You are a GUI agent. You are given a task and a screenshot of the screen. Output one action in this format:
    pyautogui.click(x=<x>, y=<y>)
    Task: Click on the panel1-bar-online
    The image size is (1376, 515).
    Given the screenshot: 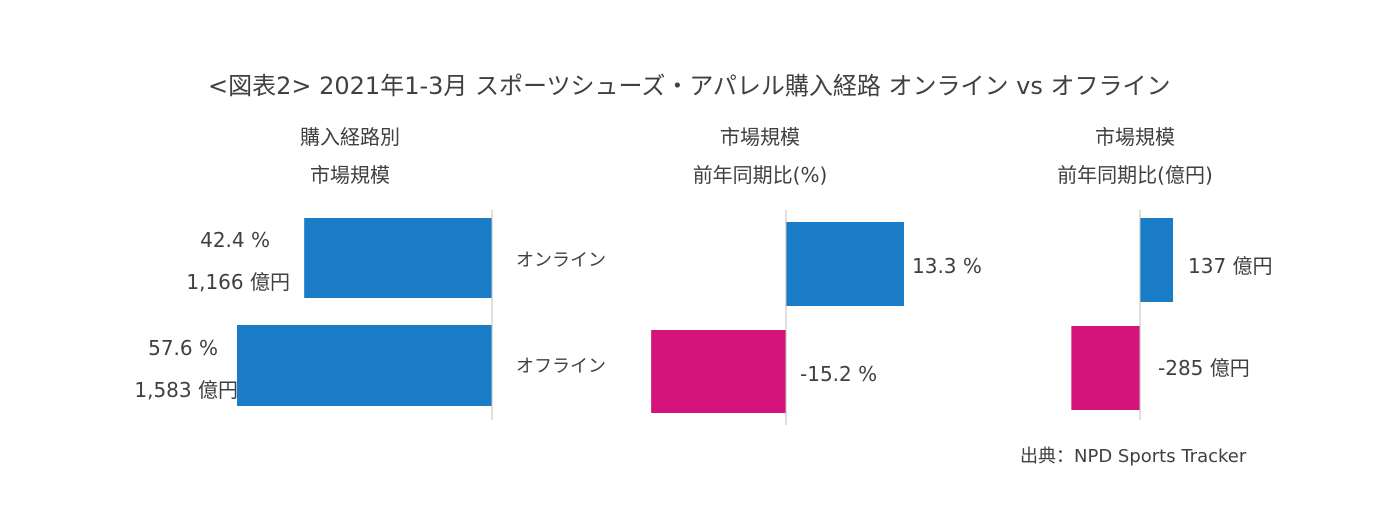 What is the action you would take?
    pyautogui.click(x=398, y=258)
    